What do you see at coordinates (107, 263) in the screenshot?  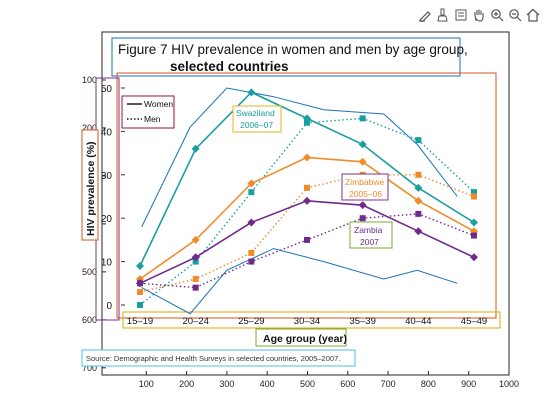 I see `plot-ytick-label: 10` at bounding box center [107, 263].